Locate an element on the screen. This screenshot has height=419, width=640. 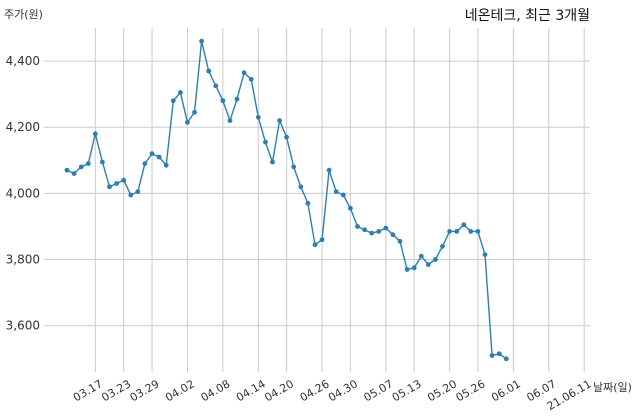
x-tick-label: 03.17 is located at coordinates (88, 390).